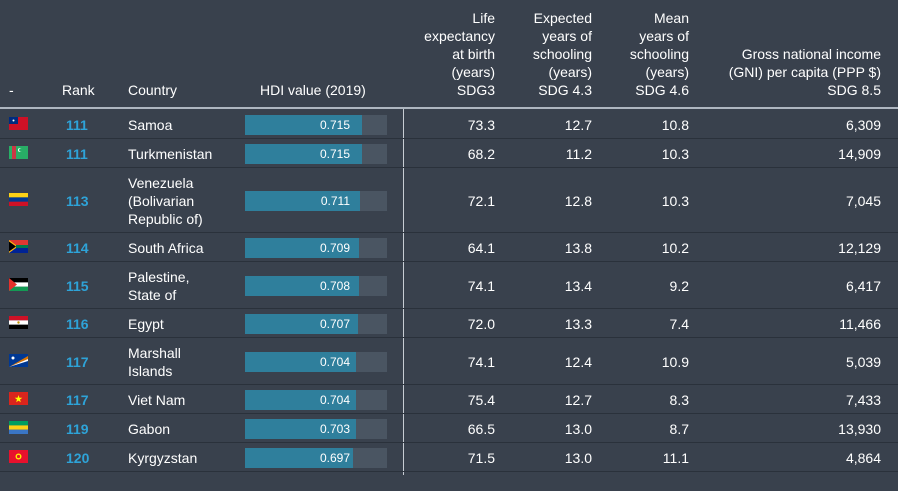  What do you see at coordinates (334, 248) in the screenshot?
I see `hdi-value: 0.709` at bounding box center [334, 248].